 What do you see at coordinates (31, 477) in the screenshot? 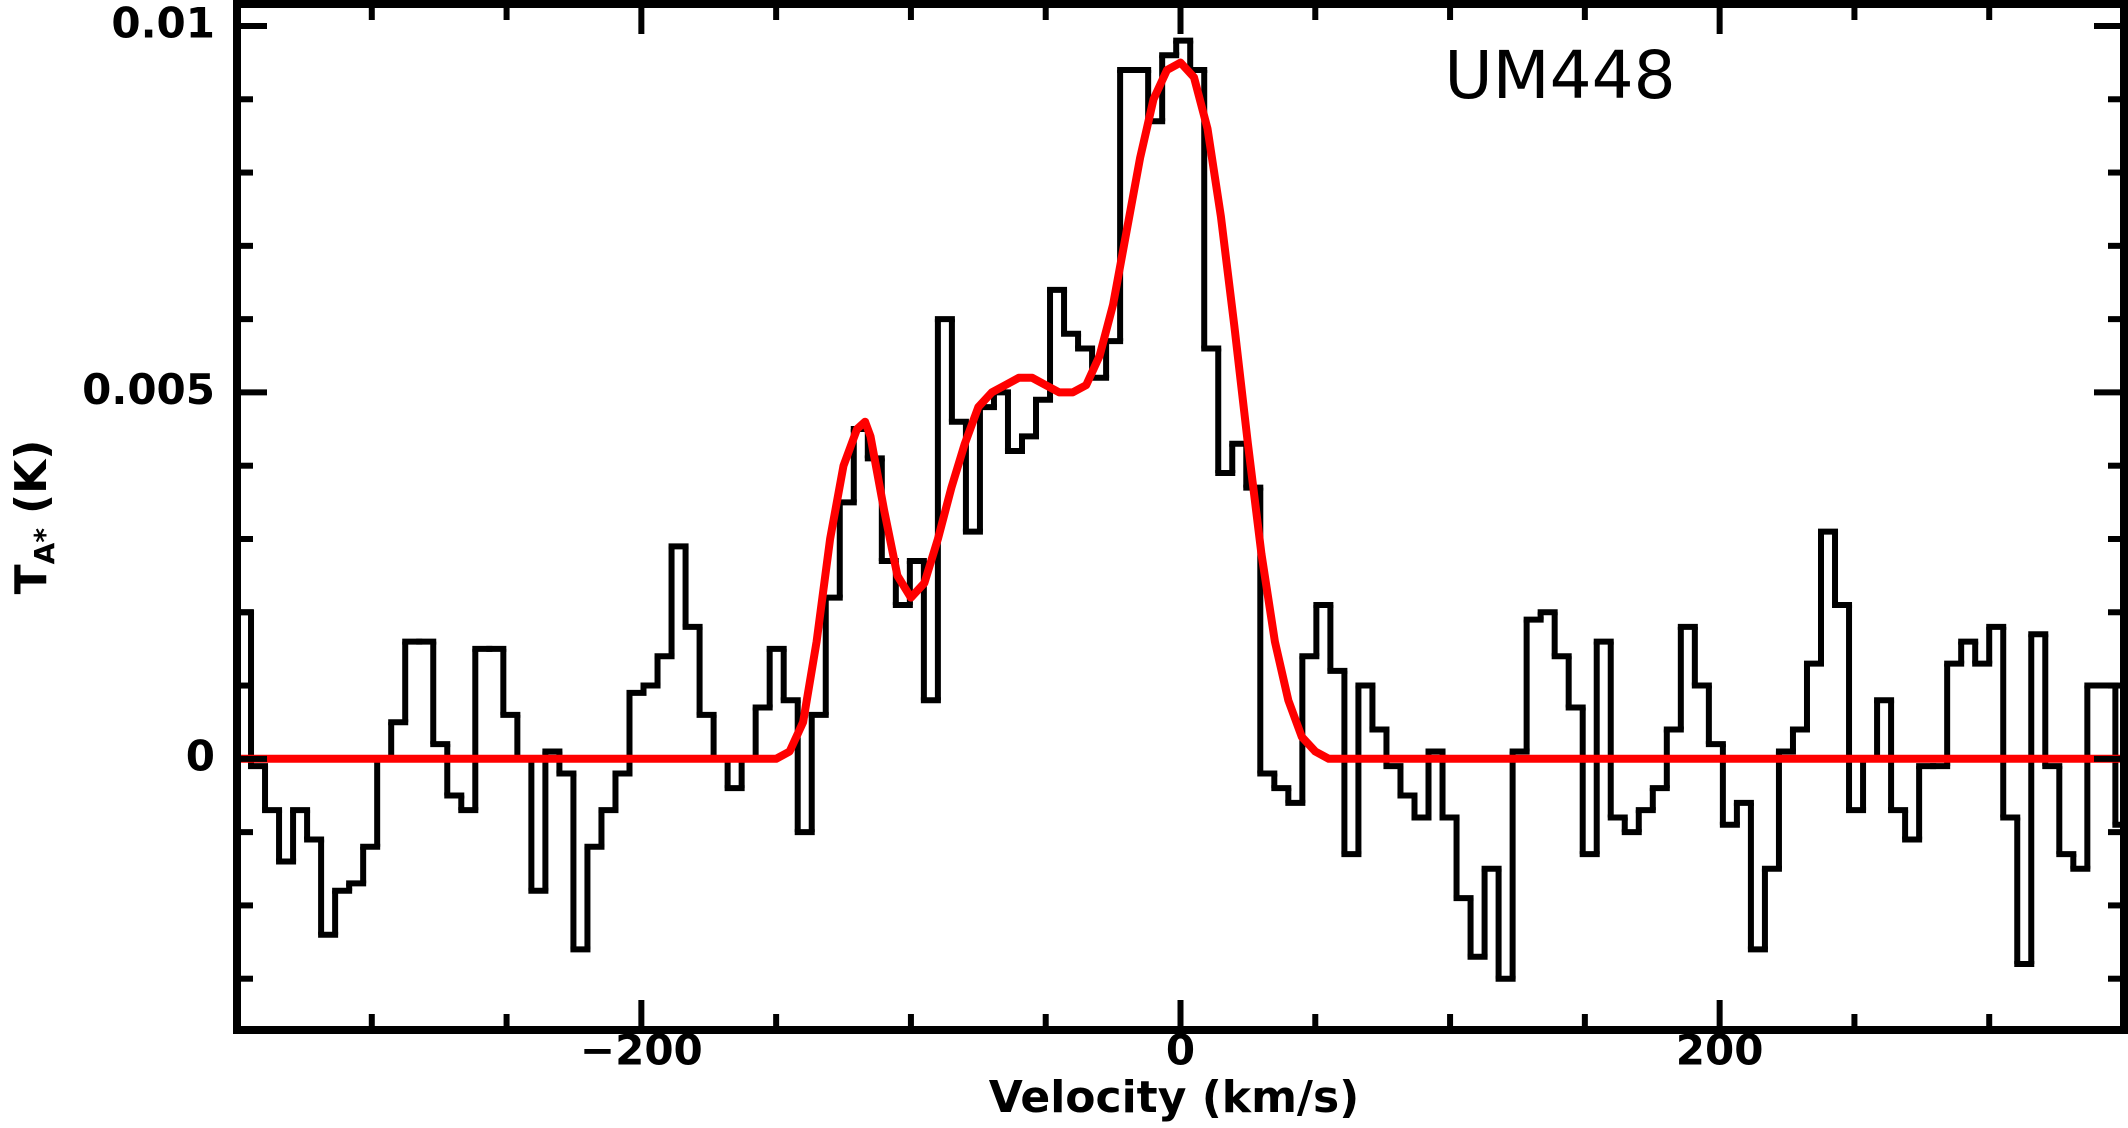
I see `y-label-unit: (K)` at bounding box center [31, 477].